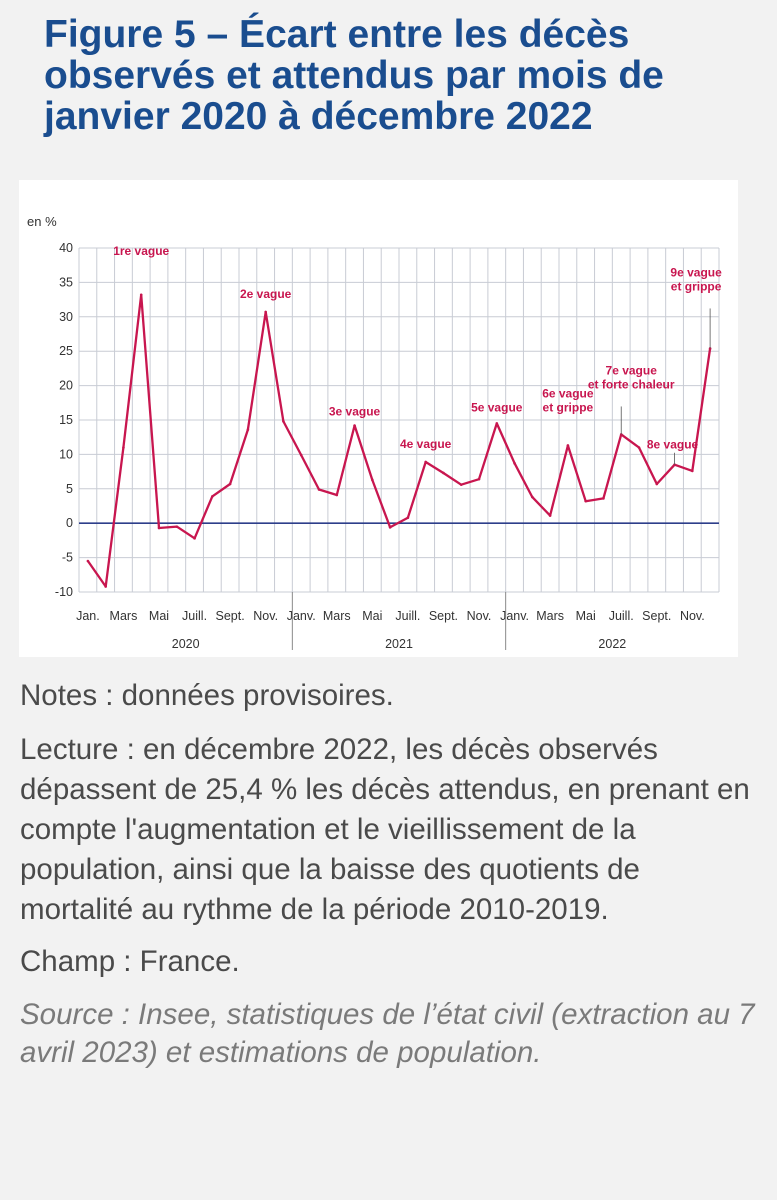 The width and height of the screenshot is (777, 1200). What do you see at coordinates (67, 558) in the screenshot?
I see `y-tick-label: -5` at bounding box center [67, 558].